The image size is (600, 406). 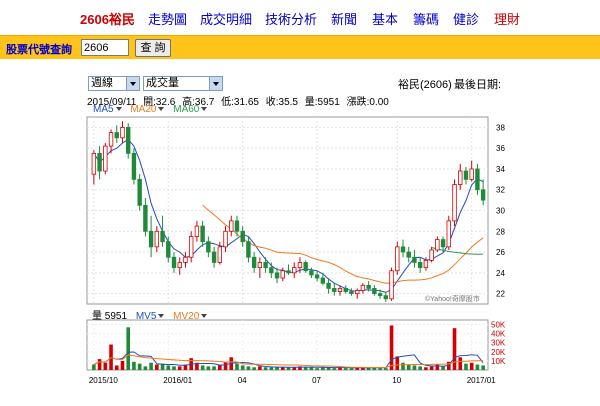 What do you see at coordinates (500, 148) in the screenshot?
I see `price-tick-label: 36` at bounding box center [500, 148].